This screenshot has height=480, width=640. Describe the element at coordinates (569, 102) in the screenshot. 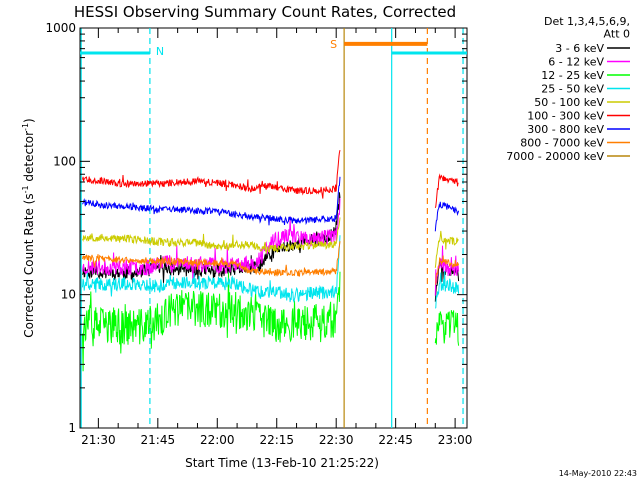

I see `legend-entry-label: 50 - 100 keV` at that location.